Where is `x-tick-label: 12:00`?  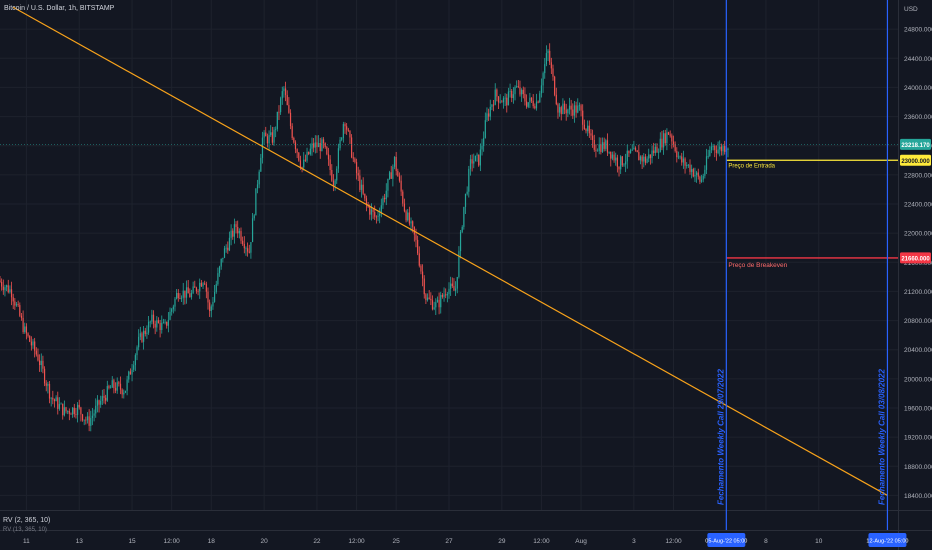 x-tick-label: 12:00 is located at coordinates (673, 541).